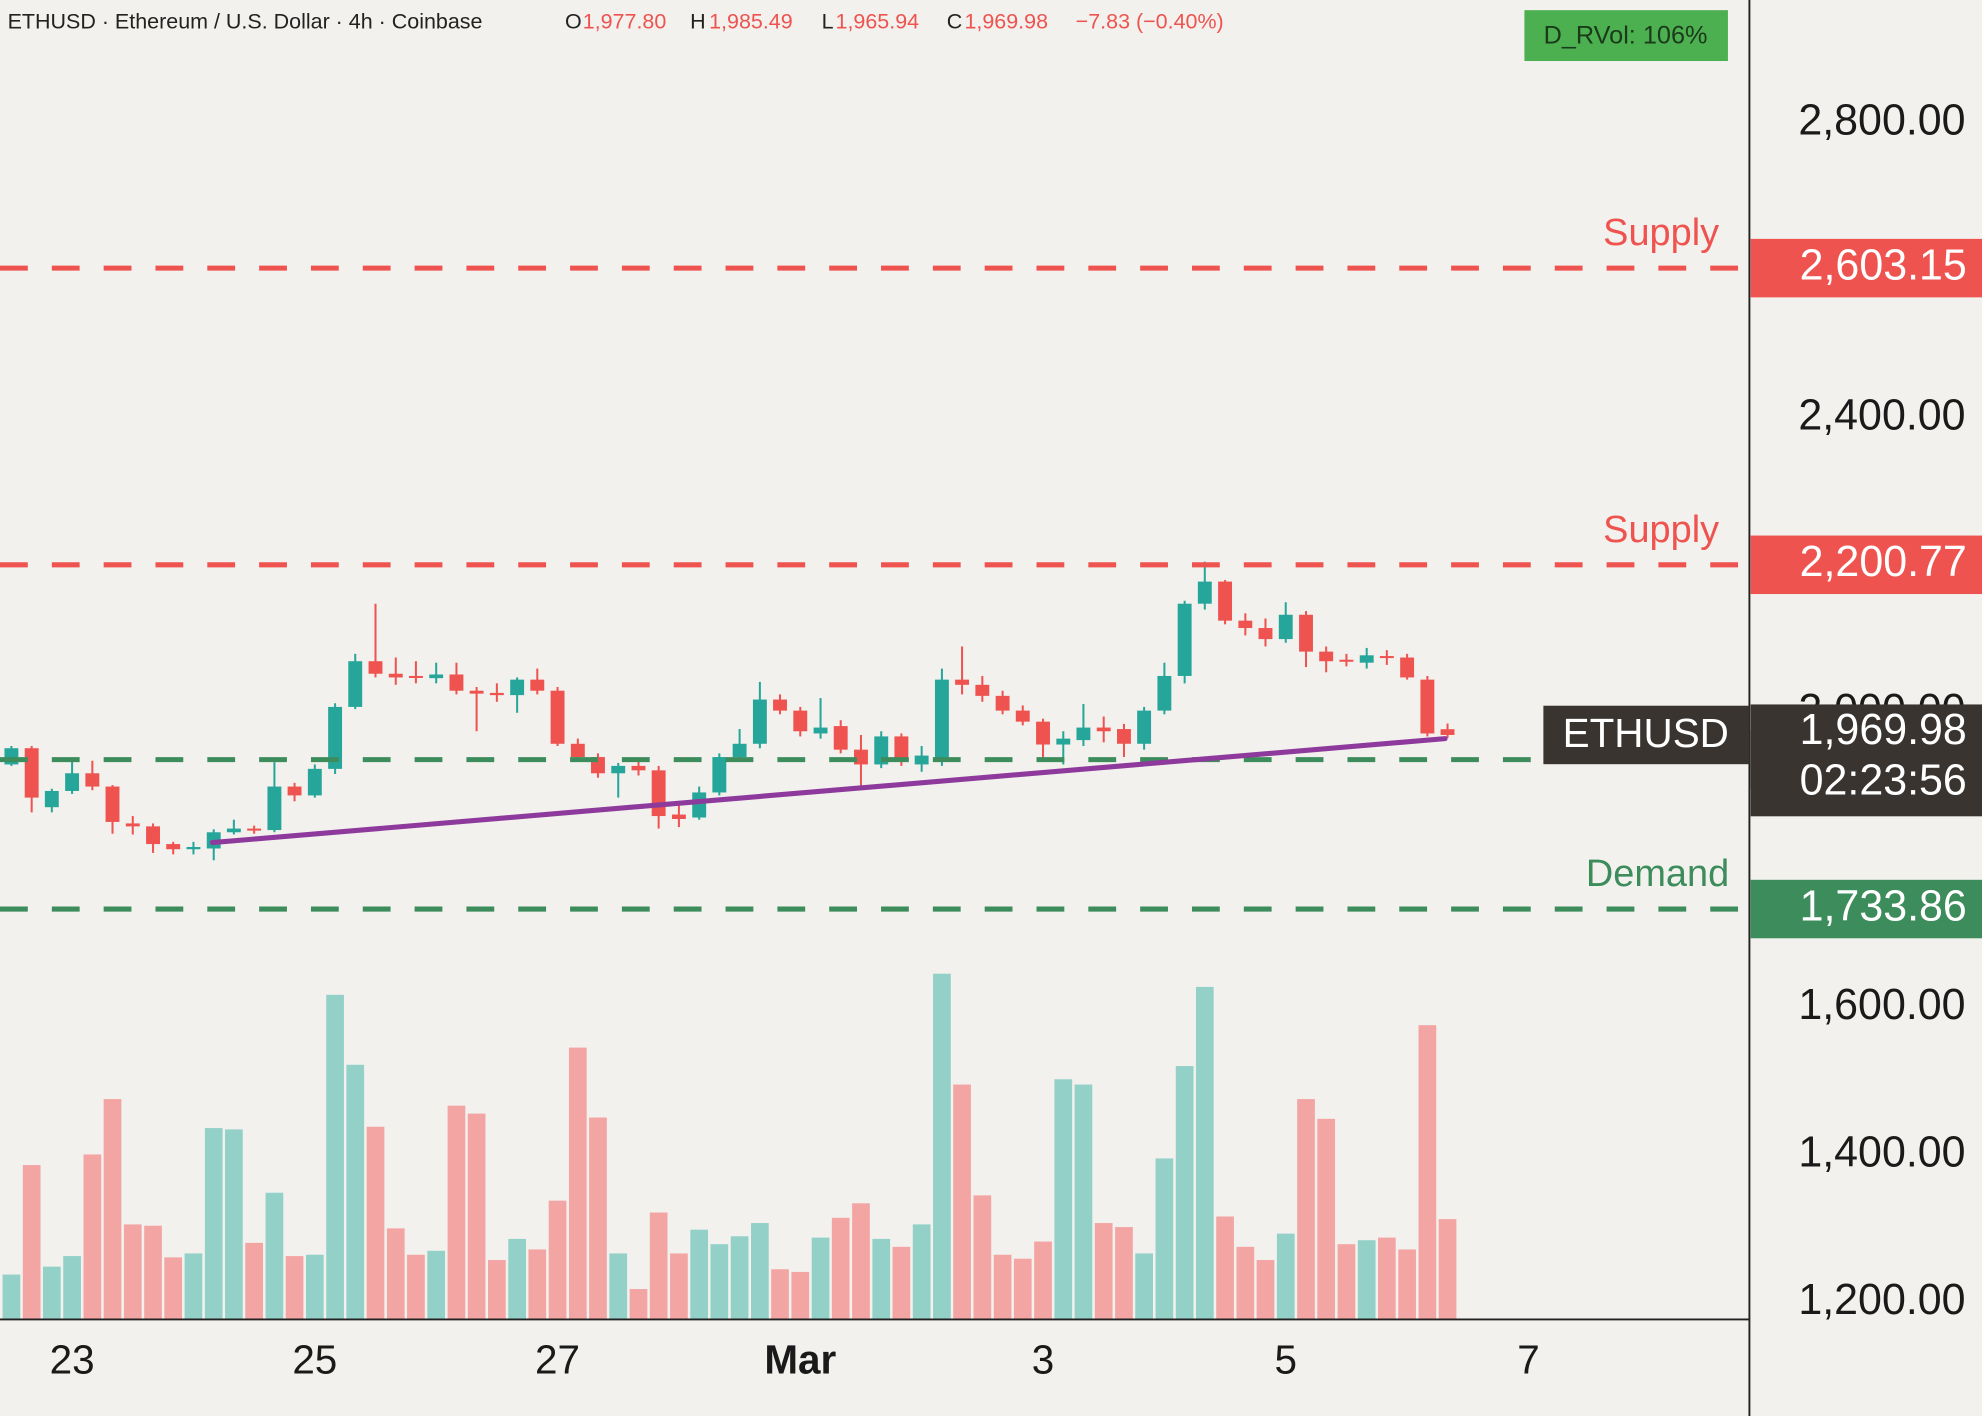  I want to click on close-value: 1,969.98, so click(1006, 22).